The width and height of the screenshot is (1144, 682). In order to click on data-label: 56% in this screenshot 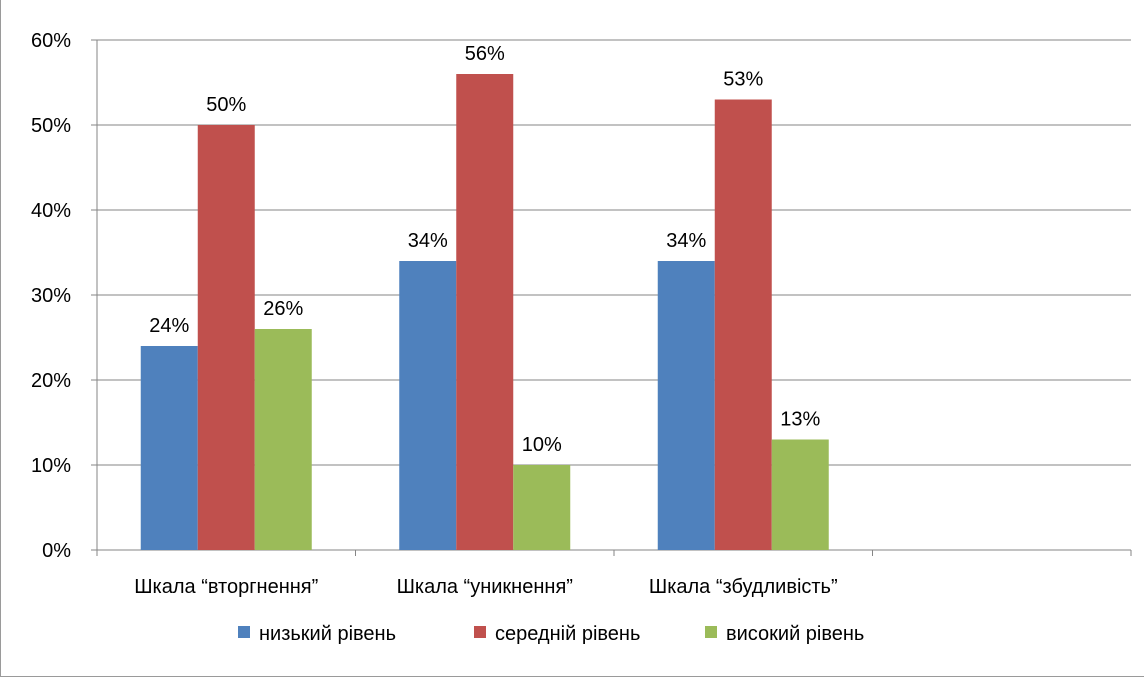, I will do `click(485, 54)`.